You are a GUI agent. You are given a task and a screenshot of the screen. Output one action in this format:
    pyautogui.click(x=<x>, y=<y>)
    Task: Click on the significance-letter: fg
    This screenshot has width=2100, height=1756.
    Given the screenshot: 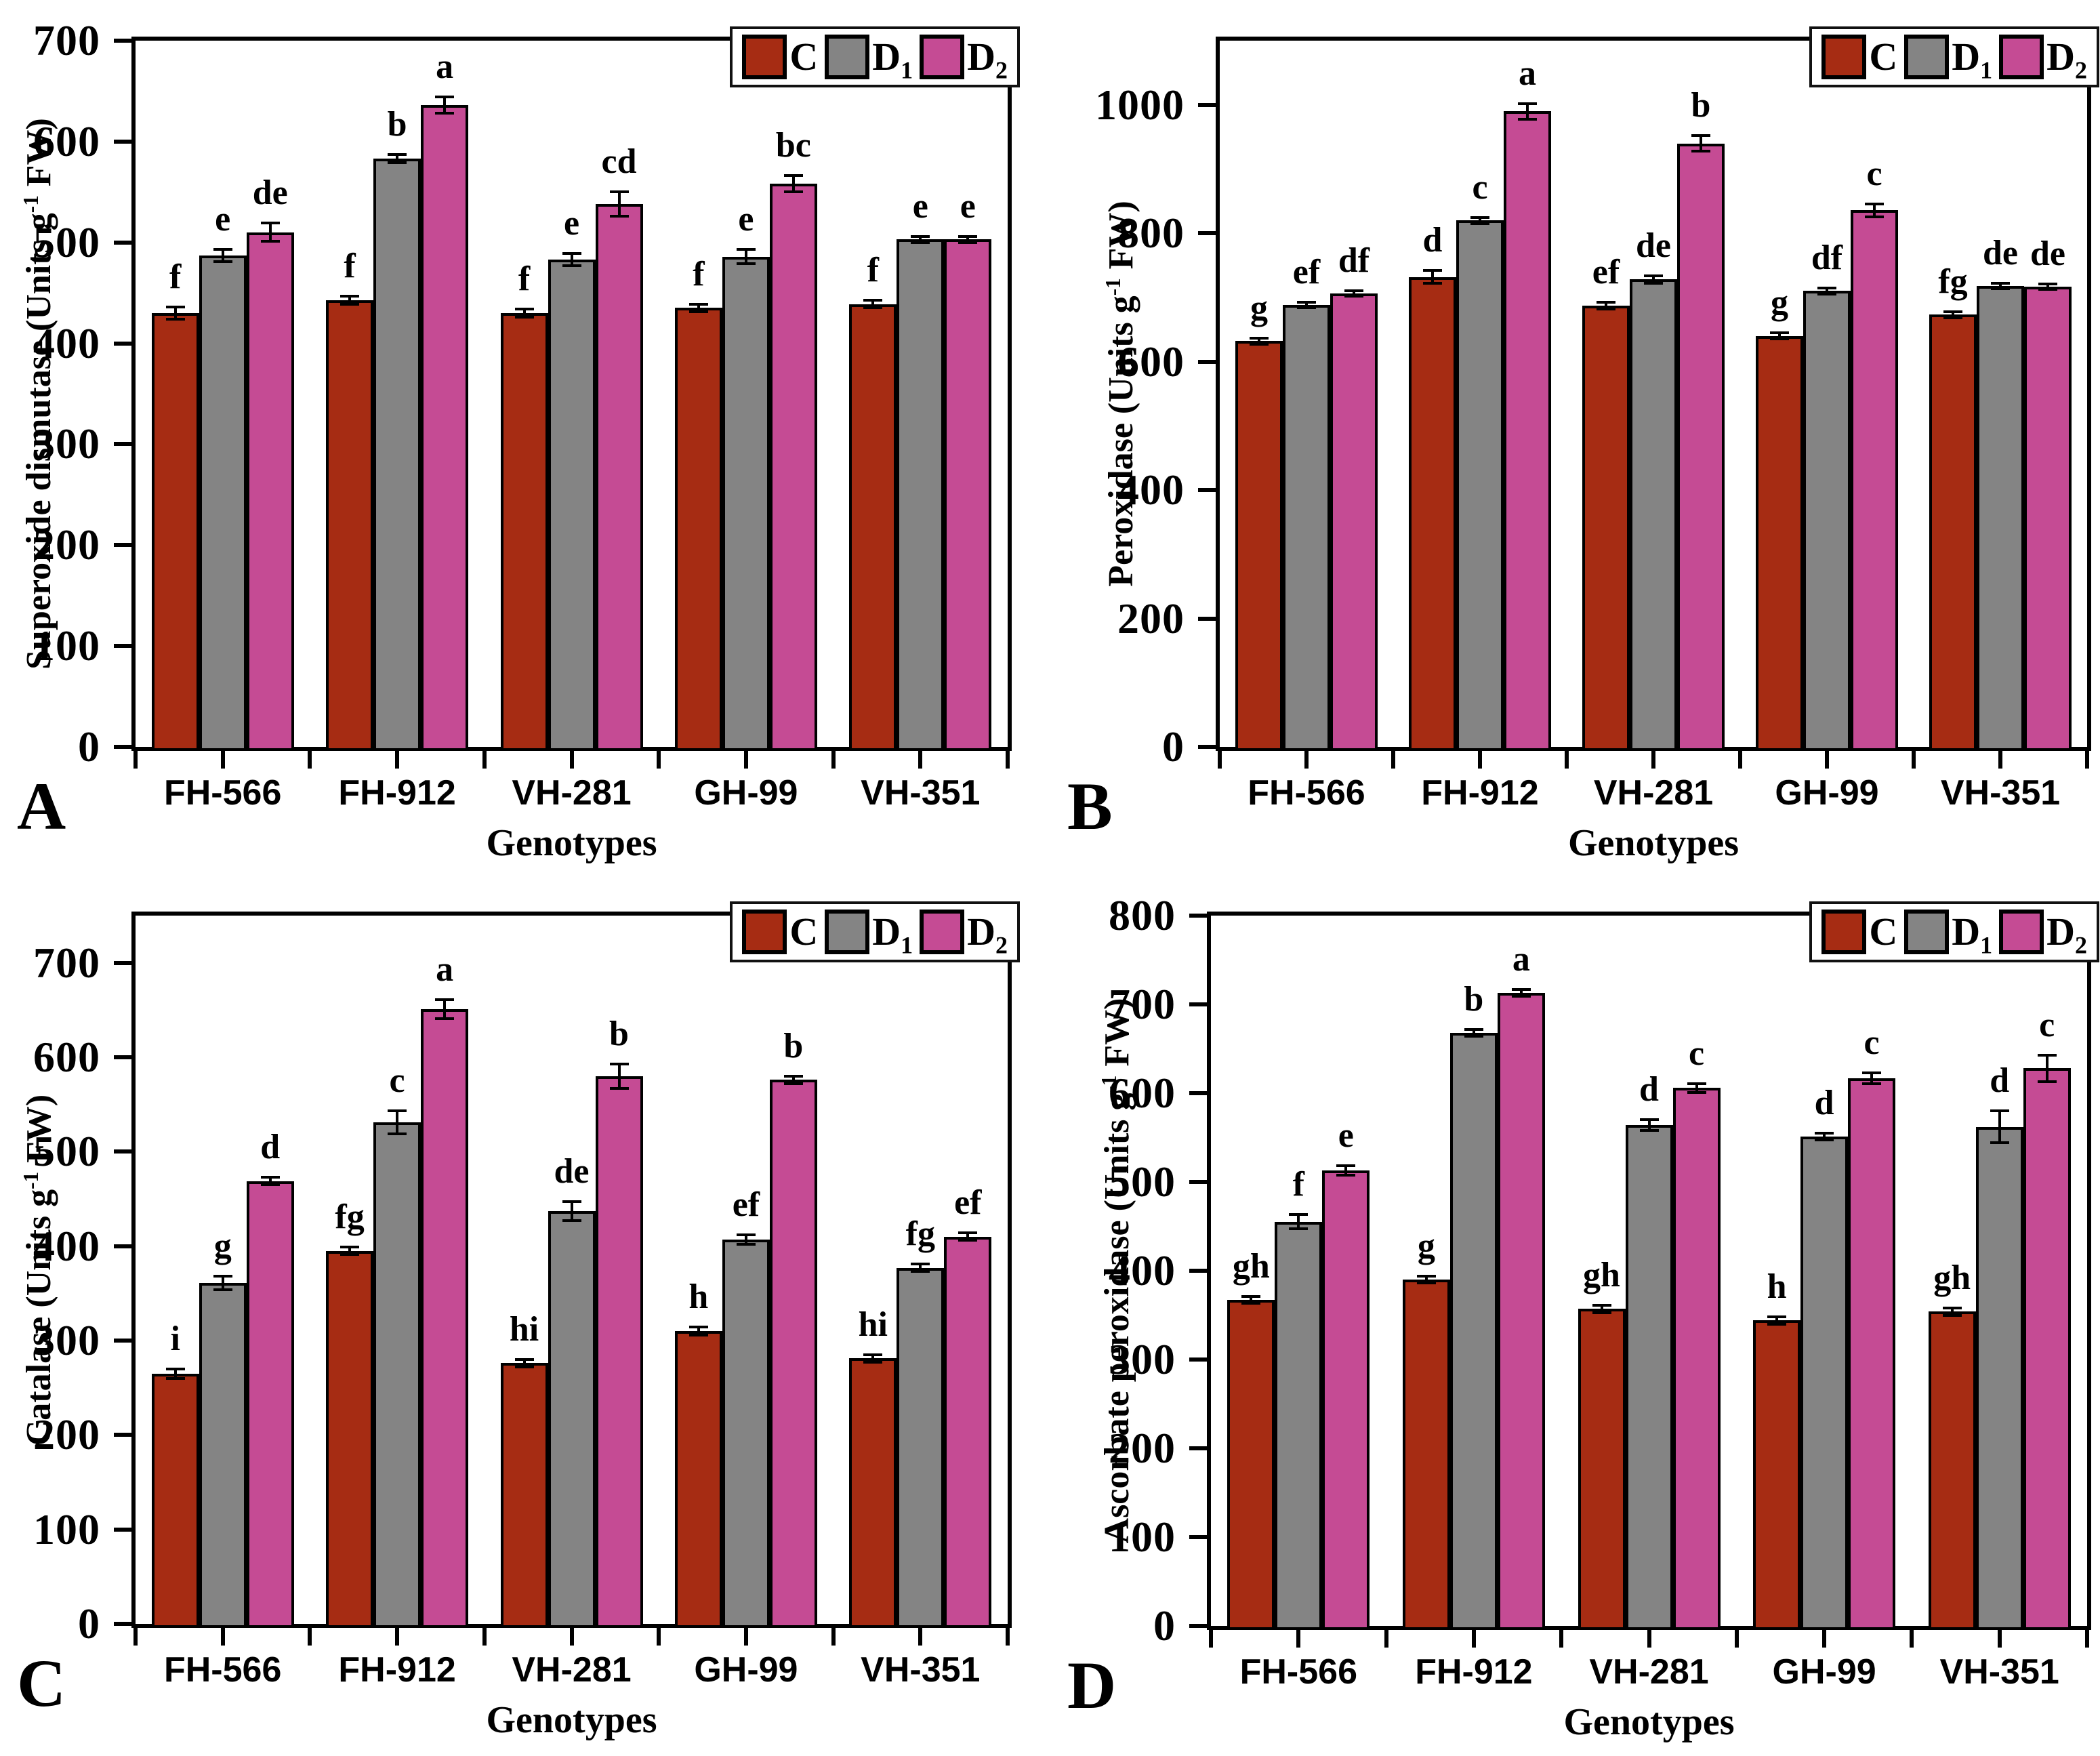 What is the action you would take?
    pyautogui.click(x=1953, y=282)
    